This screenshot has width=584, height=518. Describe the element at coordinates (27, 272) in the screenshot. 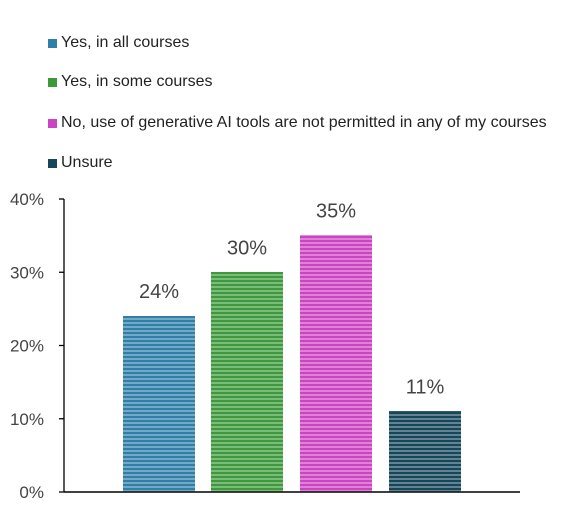

I see `y-tick-label: 30%` at that location.